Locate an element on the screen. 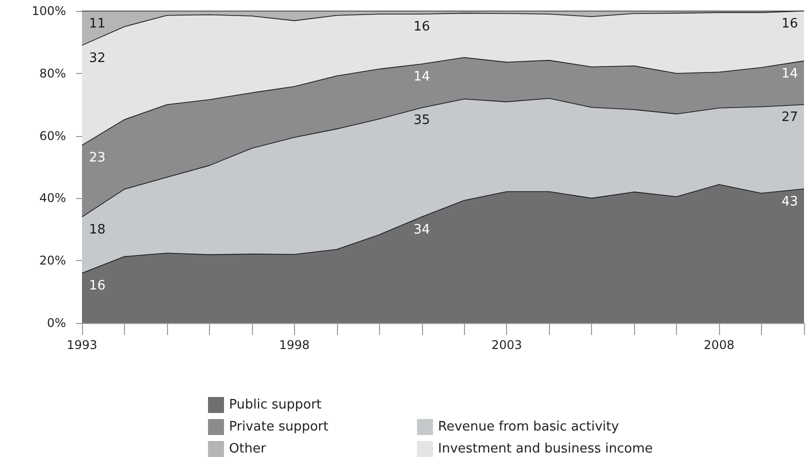  data-label: 43 is located at coordinates (789, 202).